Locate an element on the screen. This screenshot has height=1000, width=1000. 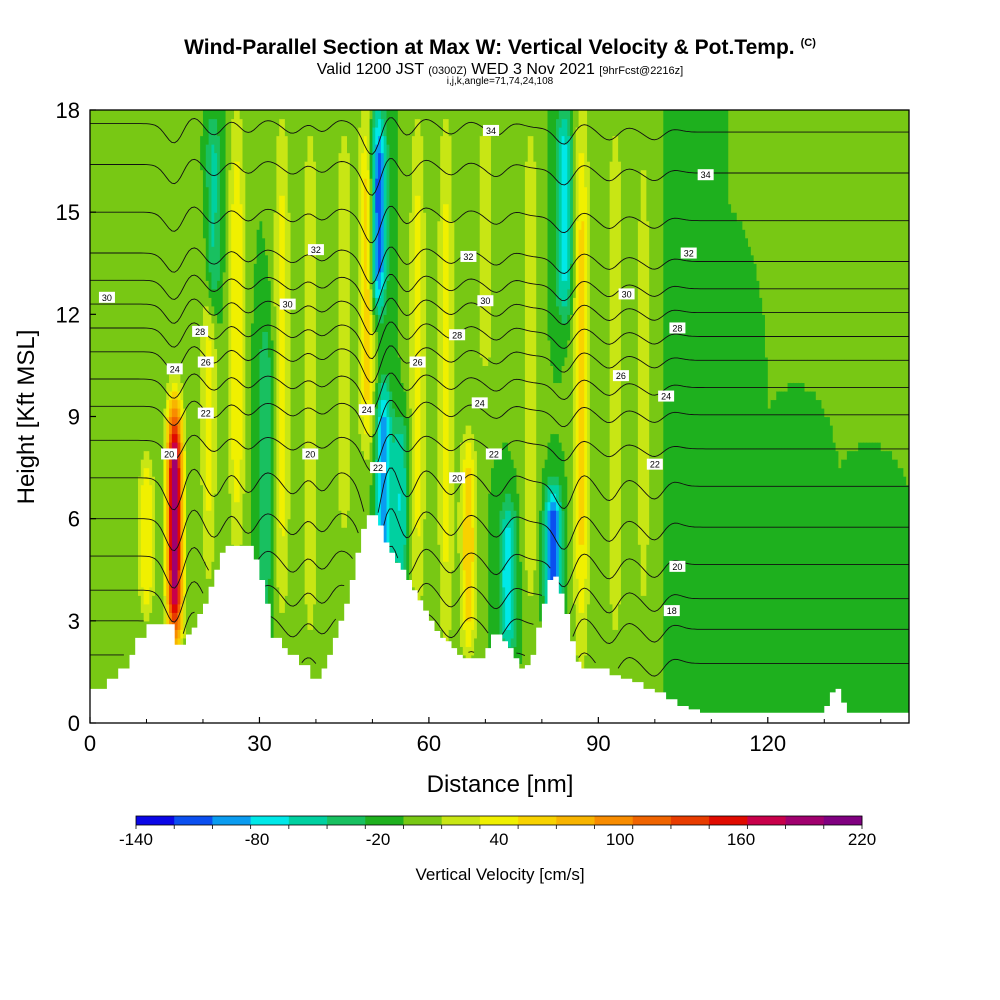
contour-label: 28 is located at coordinates (200, 332).